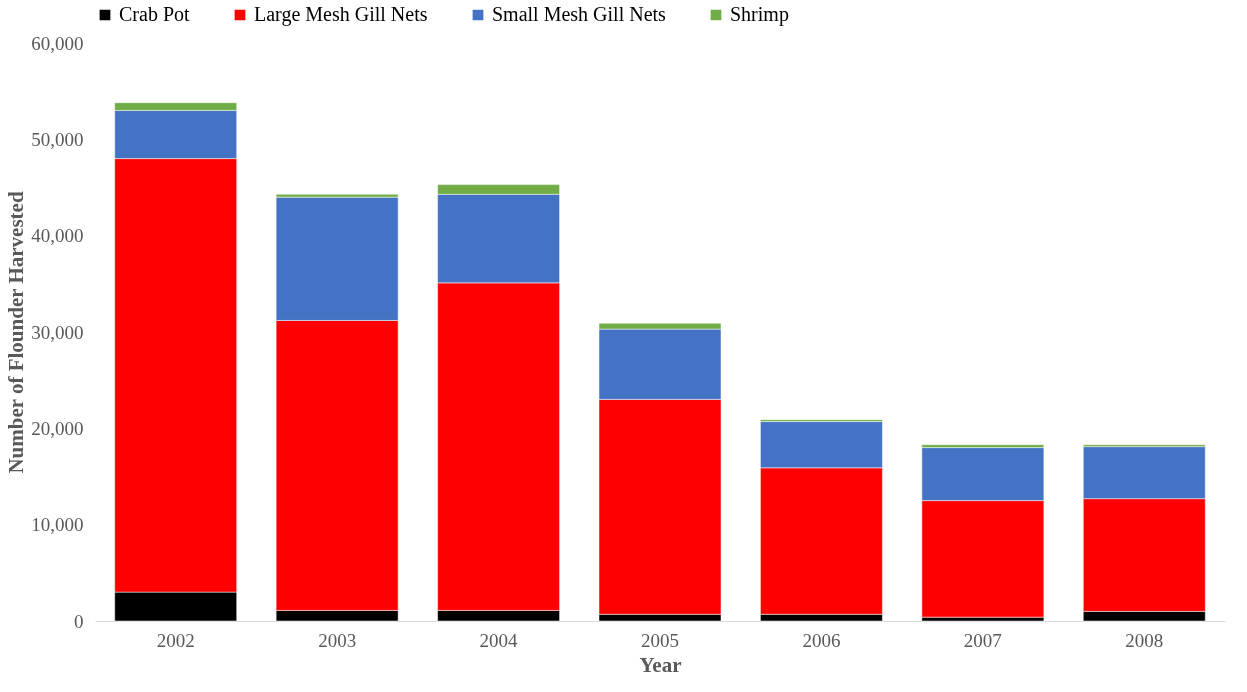 This screenshot has width=1247, height=692. I want to click on y-tick-label: 50,000, so click(57, 139).